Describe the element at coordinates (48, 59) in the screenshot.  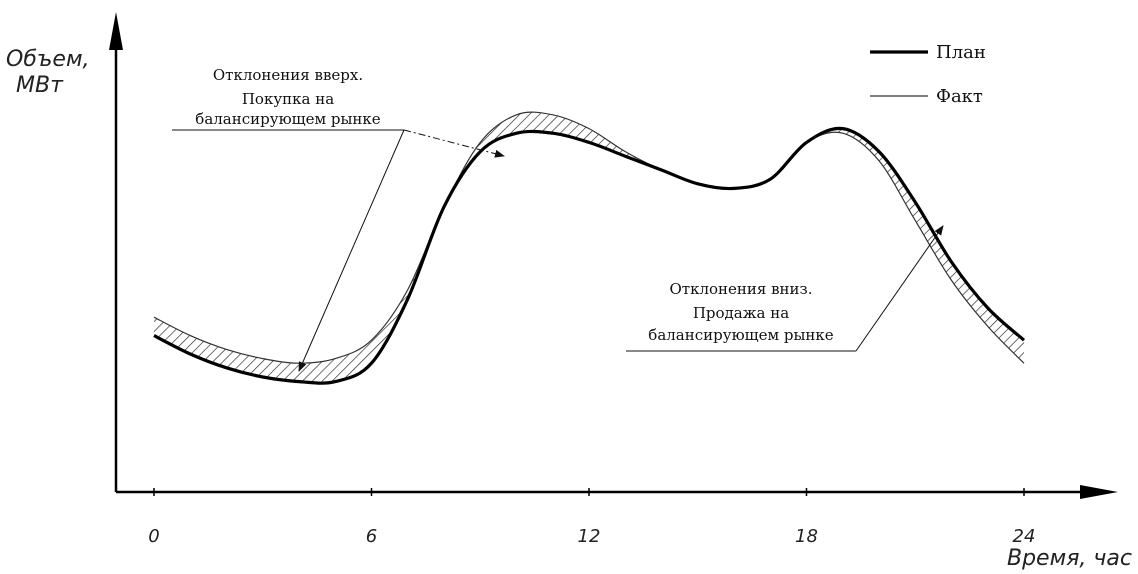
I see `y-axis-label-line1: Объем,` at that location.